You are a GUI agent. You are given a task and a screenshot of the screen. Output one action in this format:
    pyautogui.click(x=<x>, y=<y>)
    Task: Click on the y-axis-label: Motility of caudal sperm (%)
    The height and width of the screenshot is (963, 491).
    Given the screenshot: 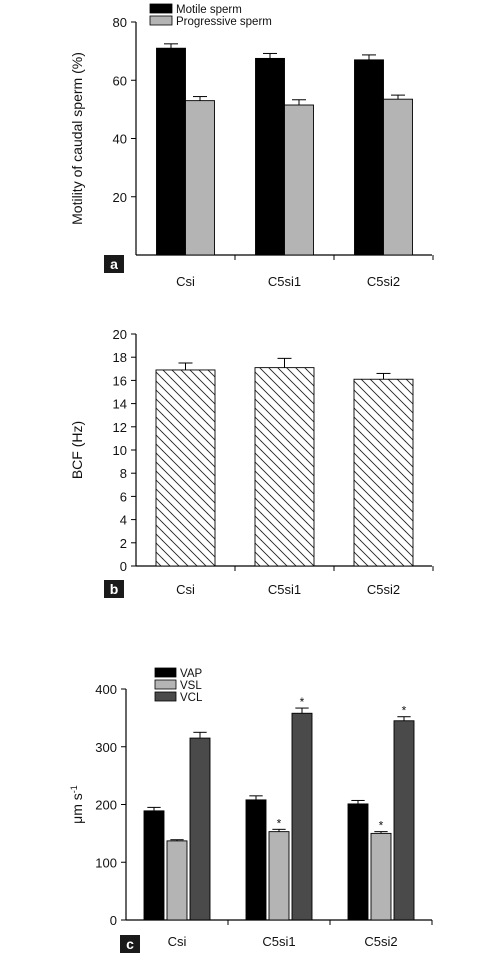 What is the action you would take?
    pyautogui.click(x=77, y=138)
    